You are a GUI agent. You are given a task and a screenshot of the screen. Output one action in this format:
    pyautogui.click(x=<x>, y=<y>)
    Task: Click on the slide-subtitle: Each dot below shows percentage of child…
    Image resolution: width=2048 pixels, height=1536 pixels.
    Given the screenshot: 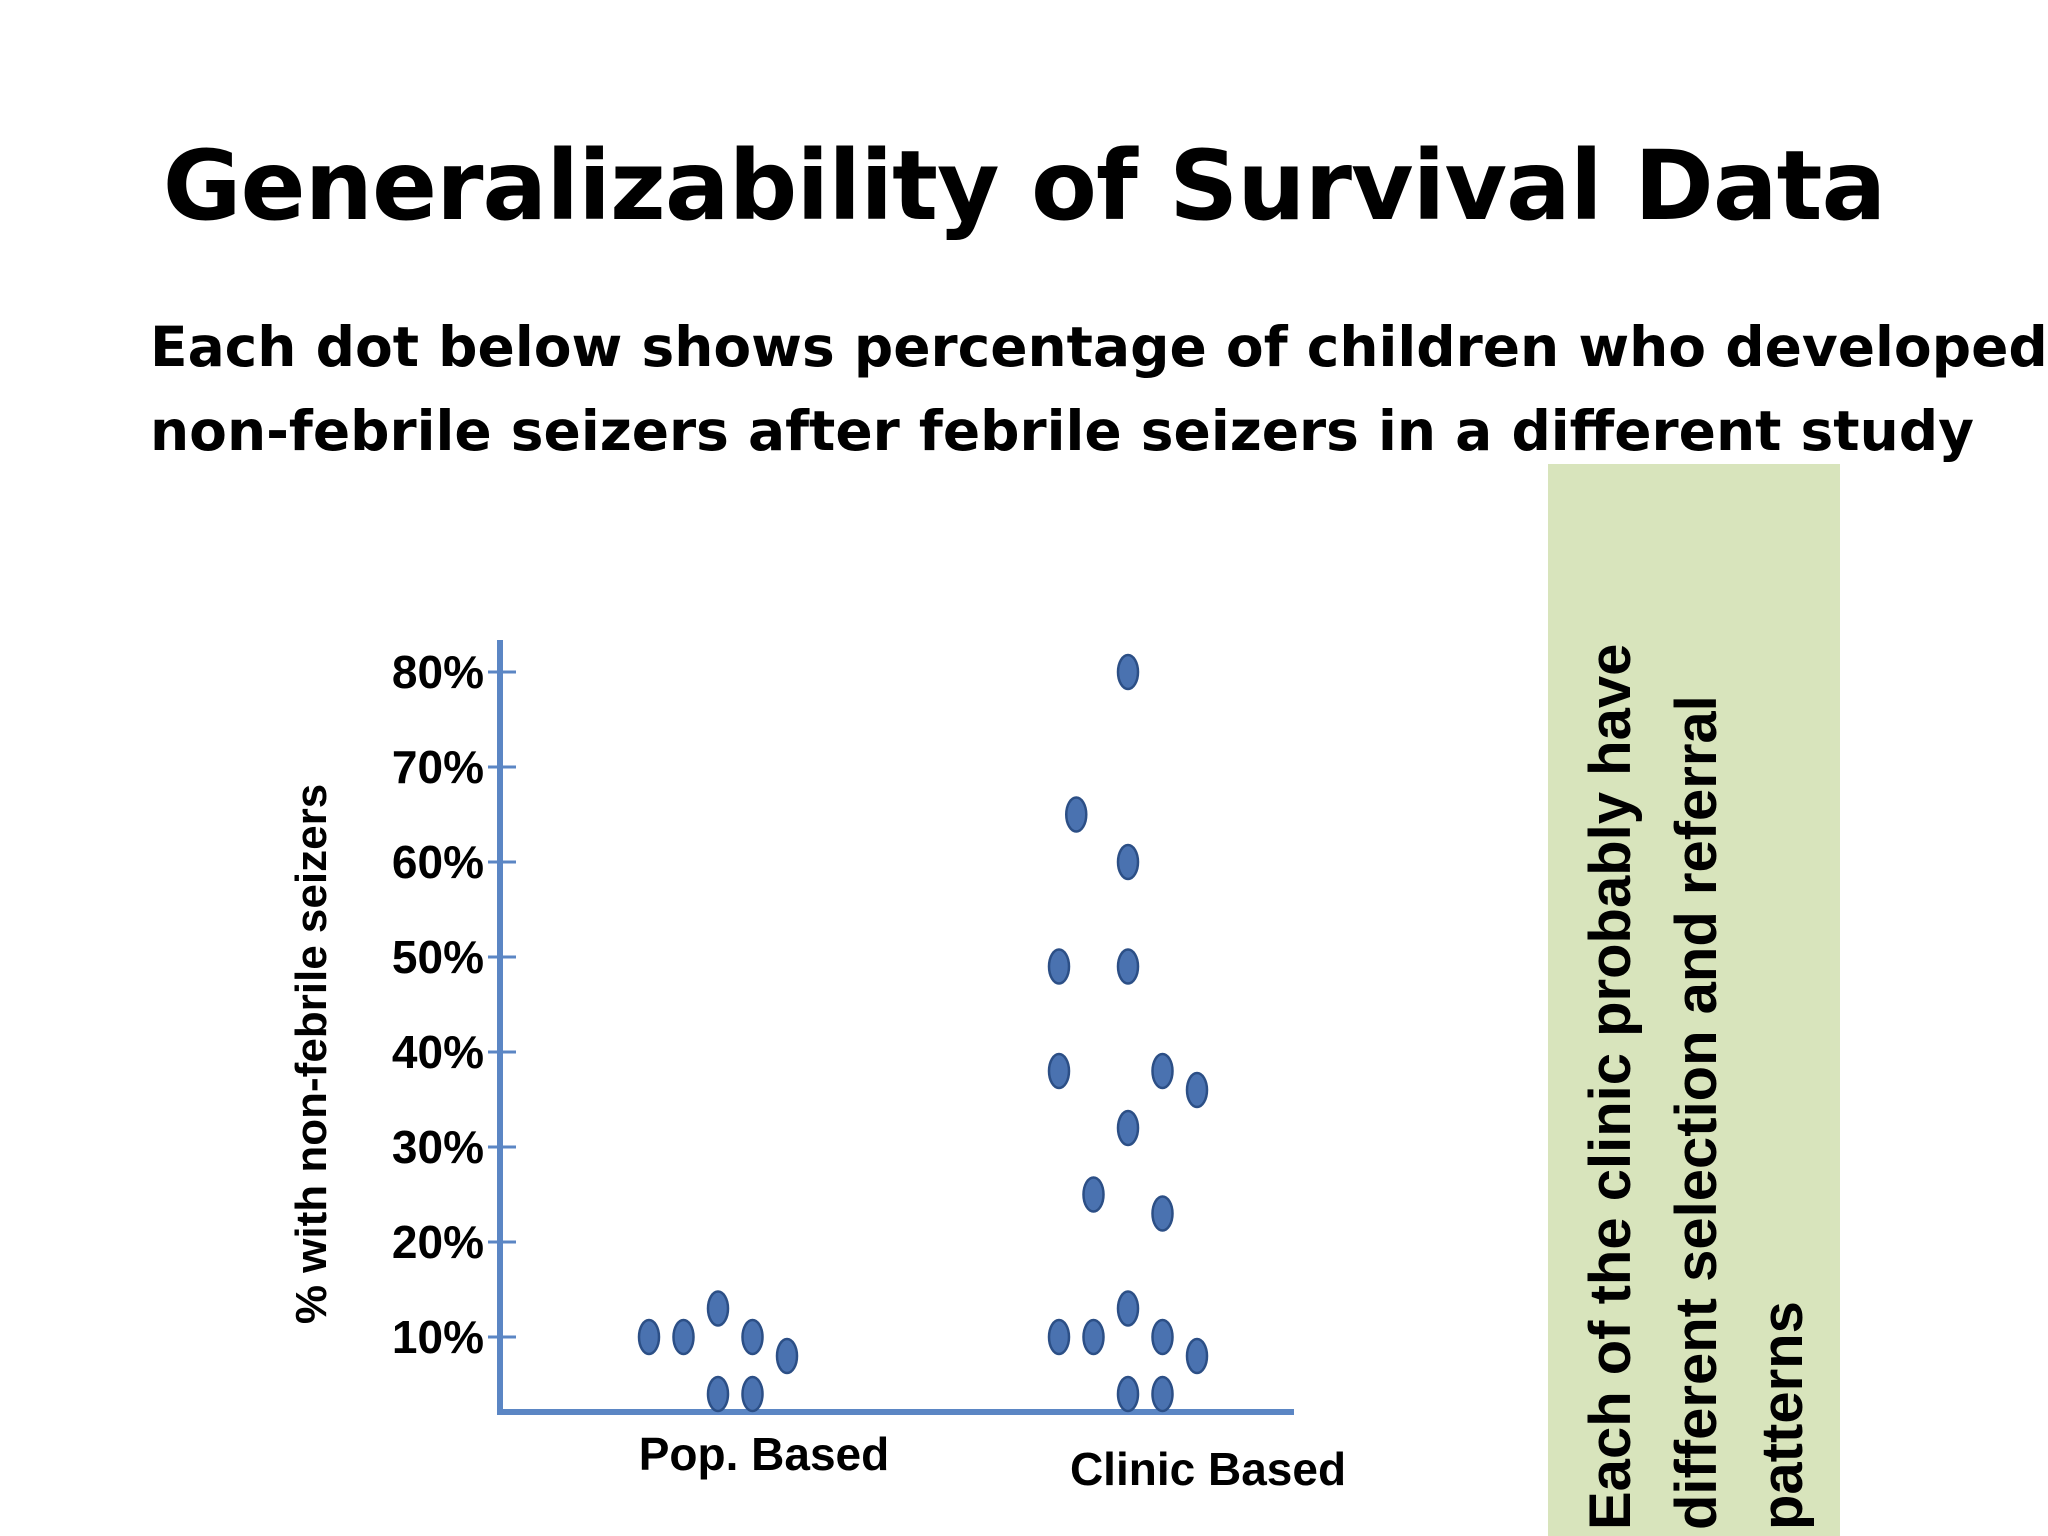 What is the action you would take?
    pyautogui.click(x=1099, y=389)
    